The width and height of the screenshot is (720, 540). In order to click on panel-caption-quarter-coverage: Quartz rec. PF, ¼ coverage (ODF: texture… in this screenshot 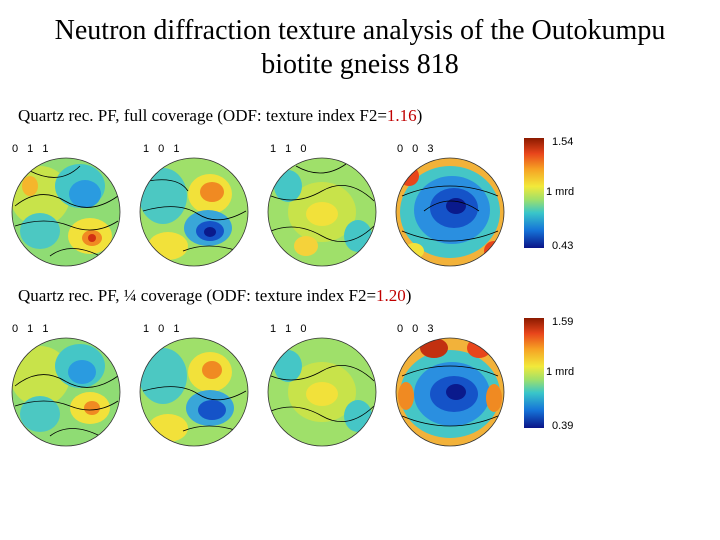, I will do `click(214, 296)`.